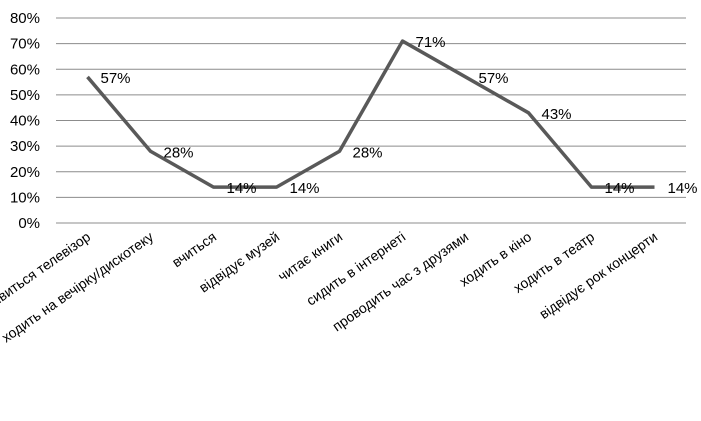 This screenshot has width=701, height=421. What do you see at coordinates (25, 44) in the screenshot?
I see `y-tick-label: 70%` at bounding box center [25, 44].